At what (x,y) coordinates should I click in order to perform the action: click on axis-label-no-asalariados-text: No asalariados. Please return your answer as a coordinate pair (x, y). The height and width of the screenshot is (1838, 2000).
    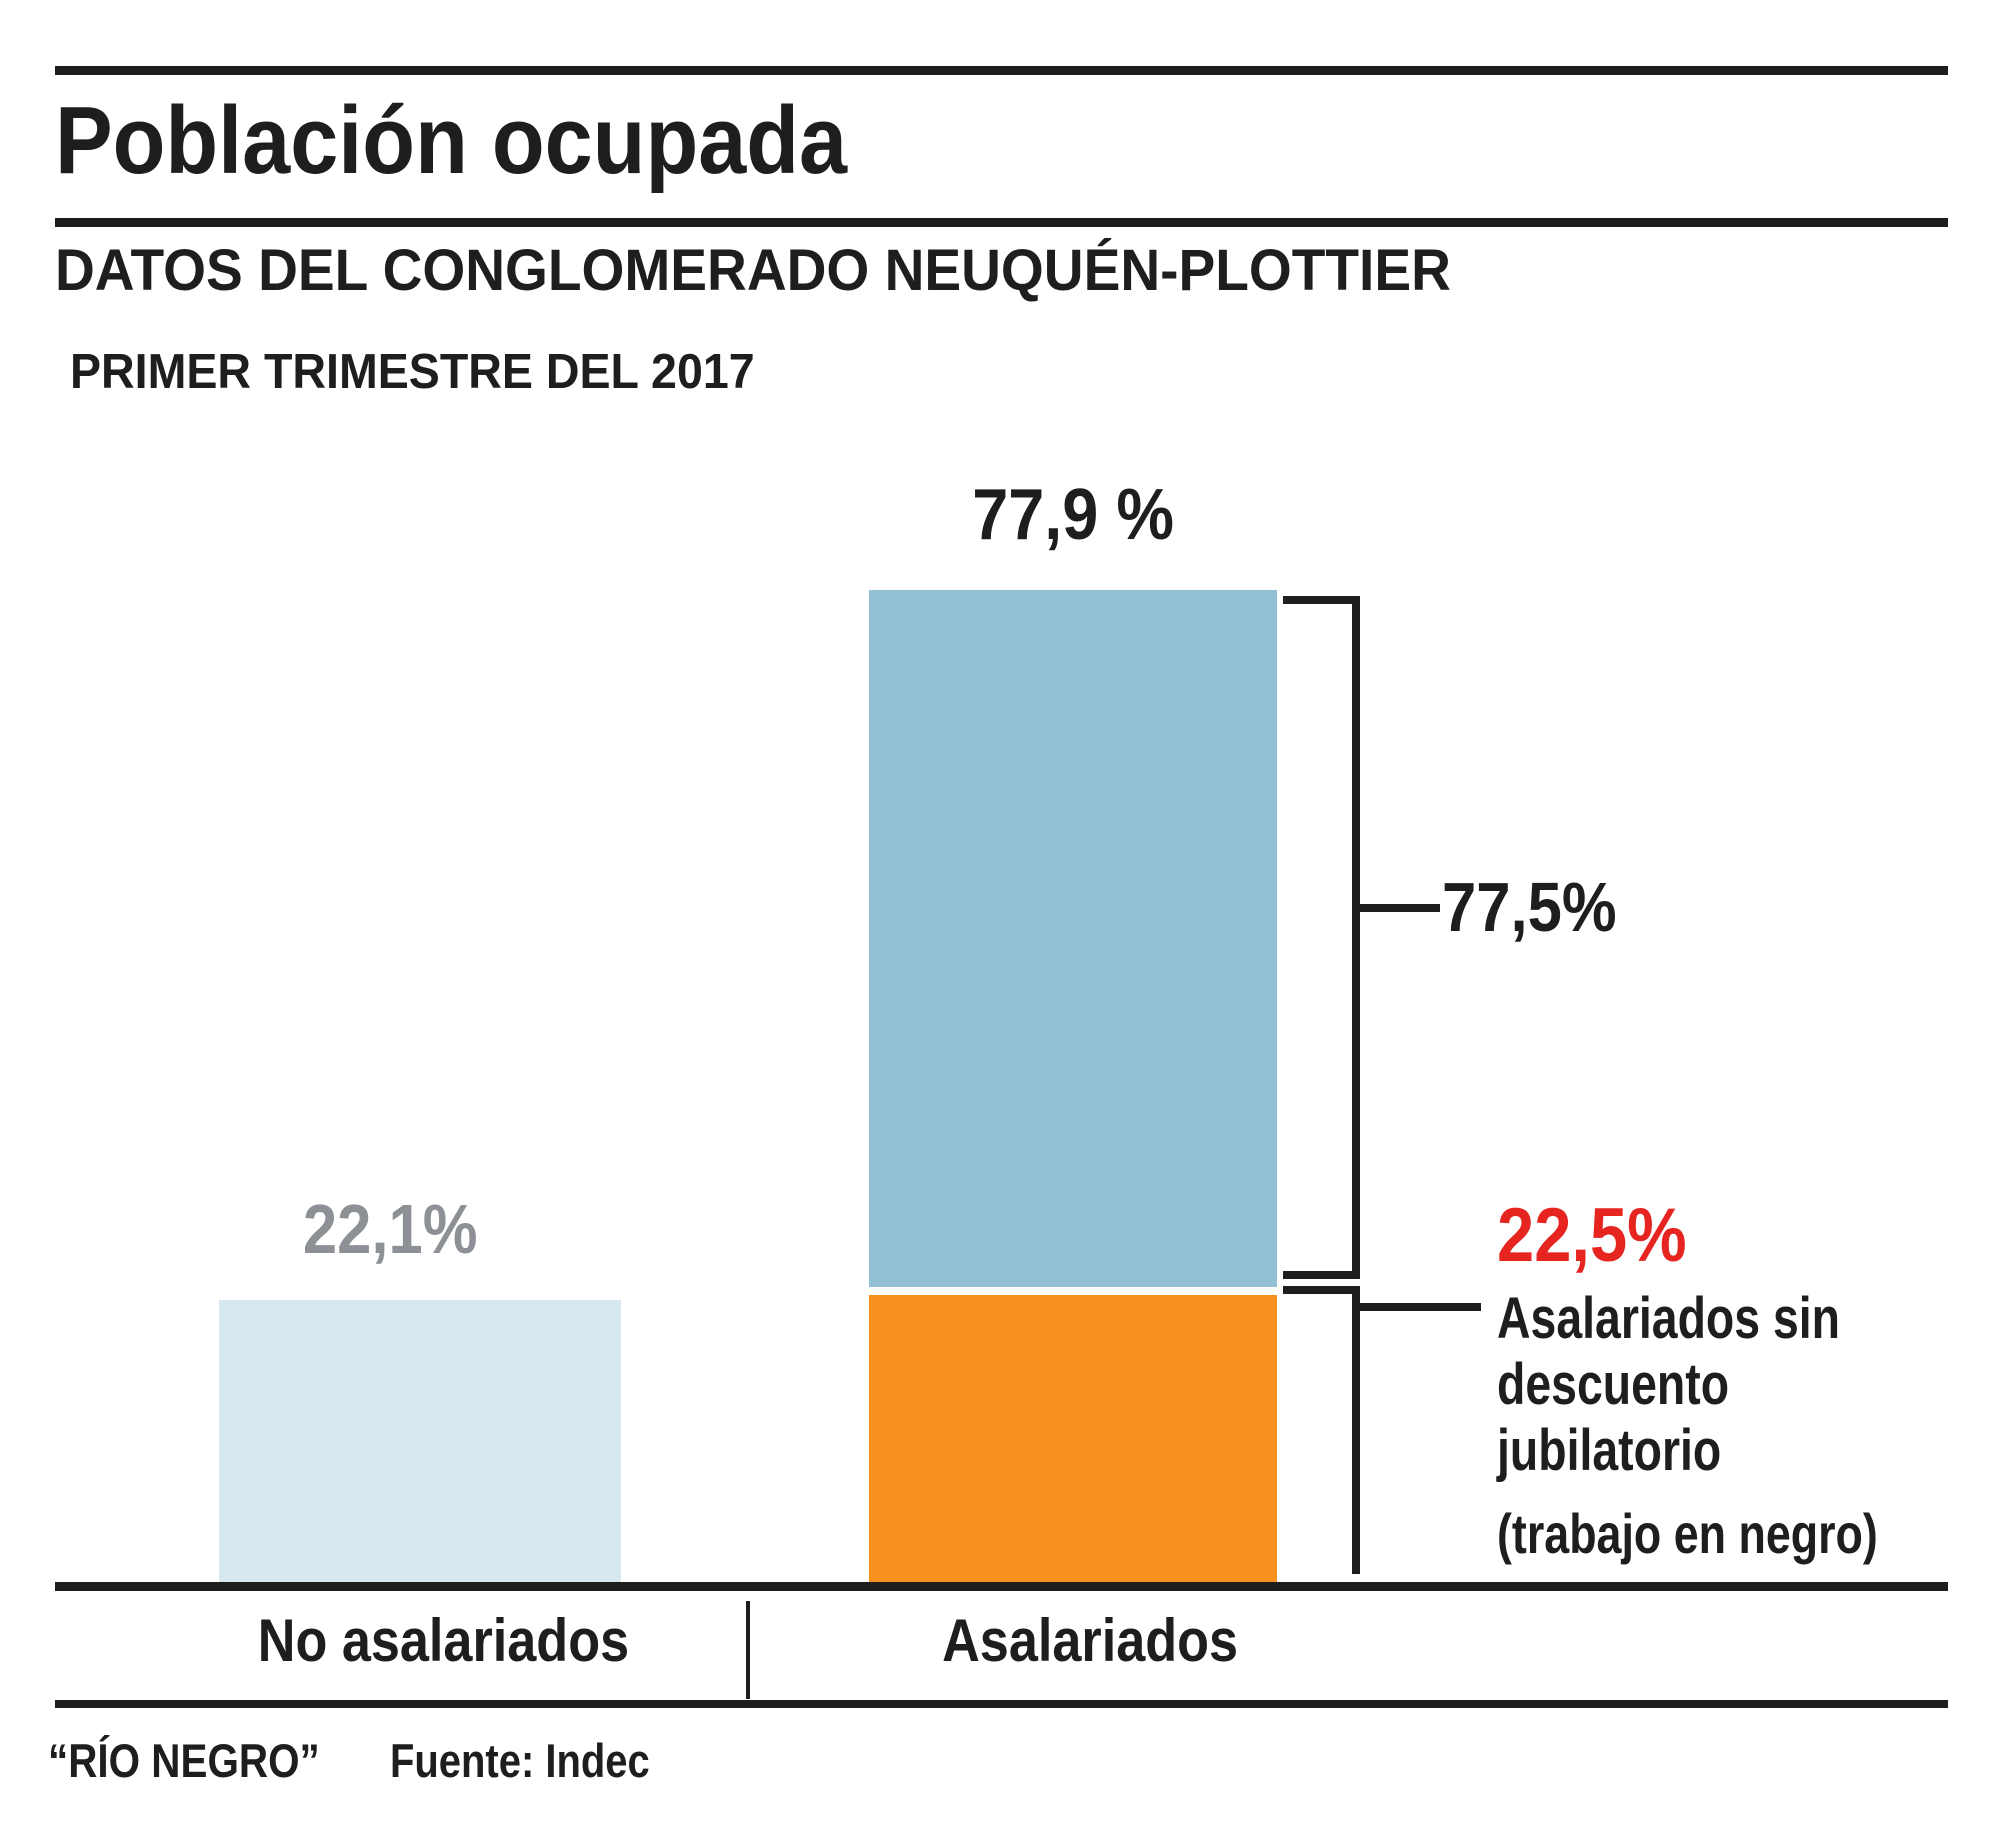
    Looking at the image, I should click on (443, 1640).